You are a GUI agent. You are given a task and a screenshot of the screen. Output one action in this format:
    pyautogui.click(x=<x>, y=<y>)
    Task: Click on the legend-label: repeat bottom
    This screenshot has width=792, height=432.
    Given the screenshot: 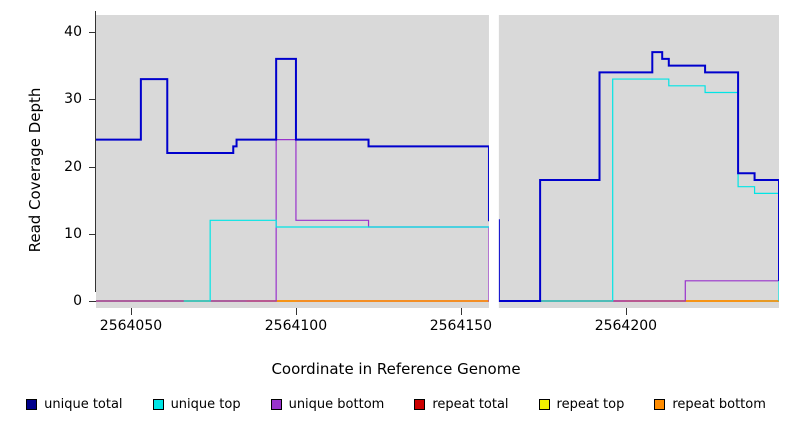 What is the action you would take?
    pyautogui.click(x=719, y=404)
    